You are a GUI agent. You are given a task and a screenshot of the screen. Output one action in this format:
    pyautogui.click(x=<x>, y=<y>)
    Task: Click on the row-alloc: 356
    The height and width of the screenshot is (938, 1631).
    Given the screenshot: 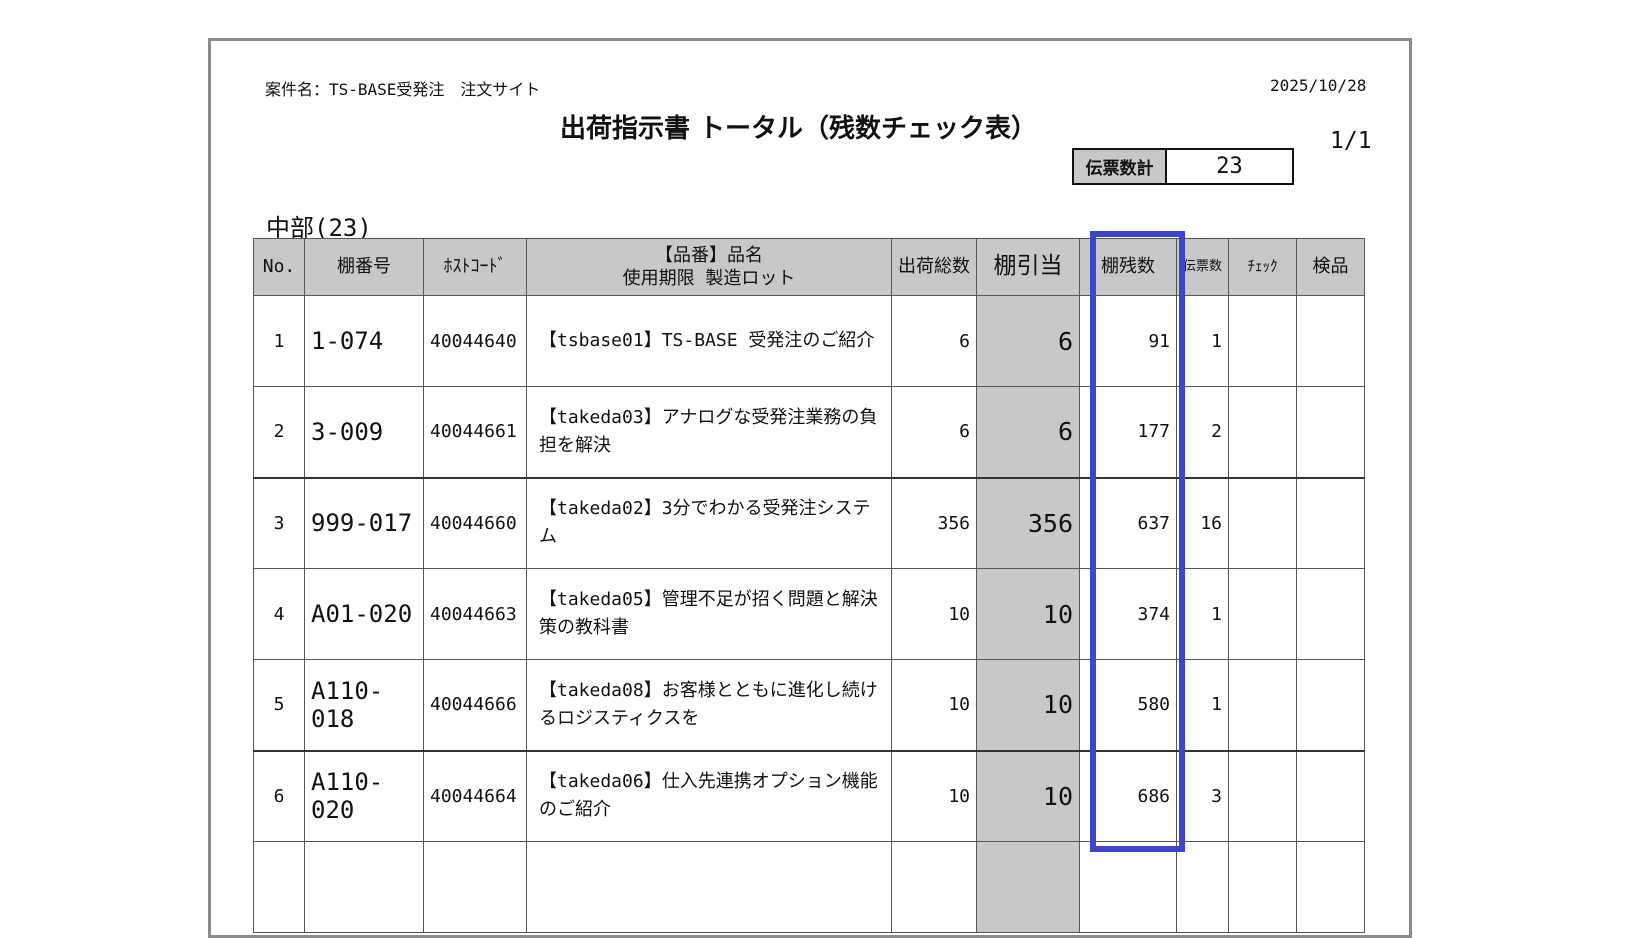 What is the action you would take?
    pyautogui.click(x=1028, y=523)
    